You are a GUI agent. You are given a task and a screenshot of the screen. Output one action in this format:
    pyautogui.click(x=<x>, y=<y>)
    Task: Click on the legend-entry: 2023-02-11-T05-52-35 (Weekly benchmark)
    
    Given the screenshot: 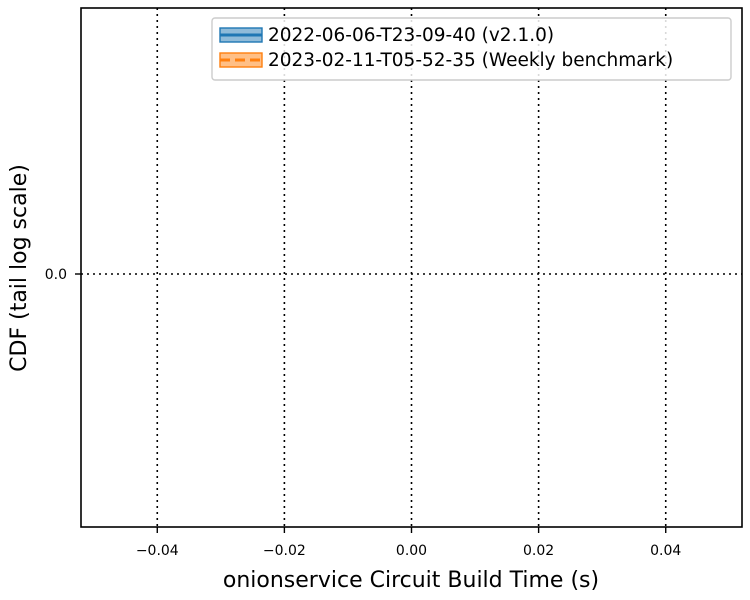 What is the action you would take?
    pyautogui.click(x=446, y=60)
    